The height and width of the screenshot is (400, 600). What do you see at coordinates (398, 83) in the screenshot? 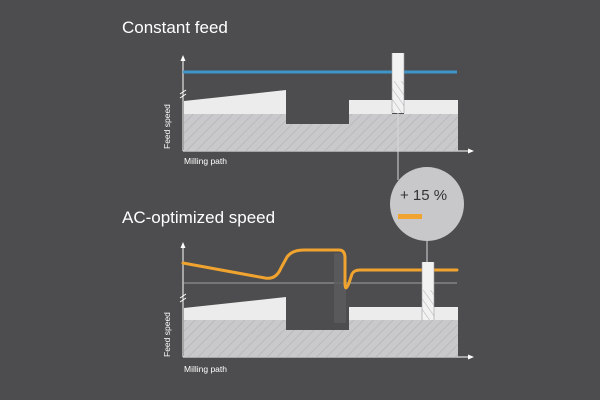
I see `top-milling-tool` at bounding box center [398, 83].